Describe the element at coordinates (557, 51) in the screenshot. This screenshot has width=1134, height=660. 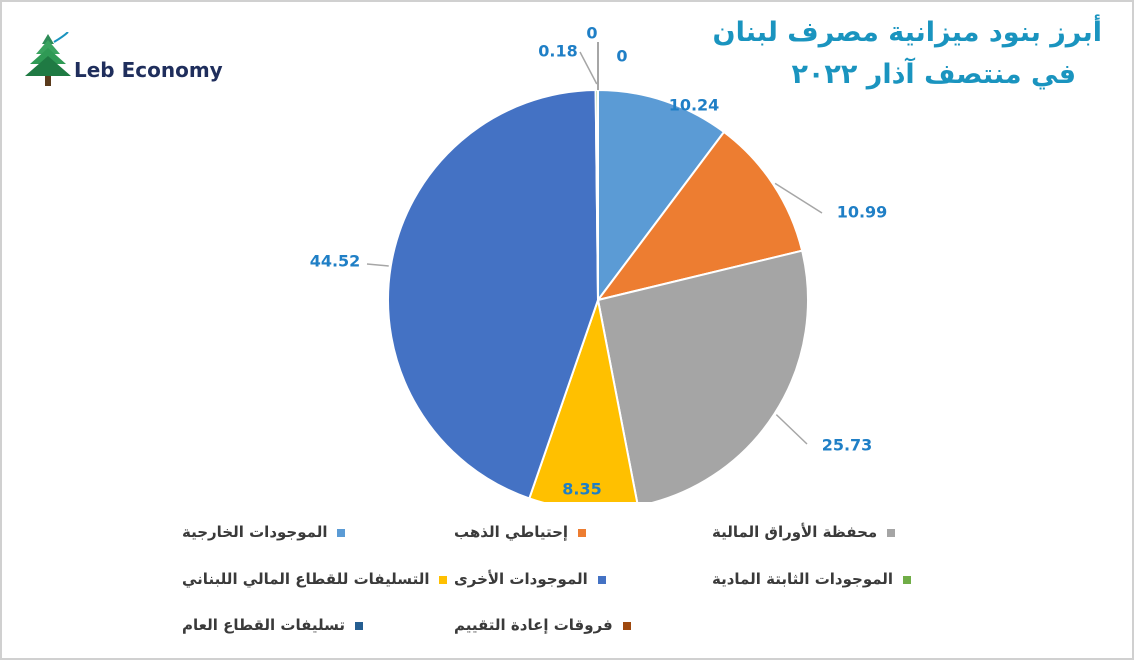
I see `data-label: 0.18` at that location.